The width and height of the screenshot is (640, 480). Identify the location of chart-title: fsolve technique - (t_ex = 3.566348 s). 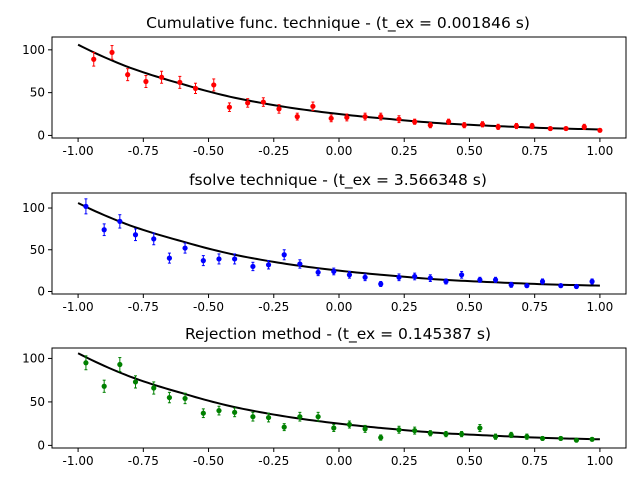
(338, 180).